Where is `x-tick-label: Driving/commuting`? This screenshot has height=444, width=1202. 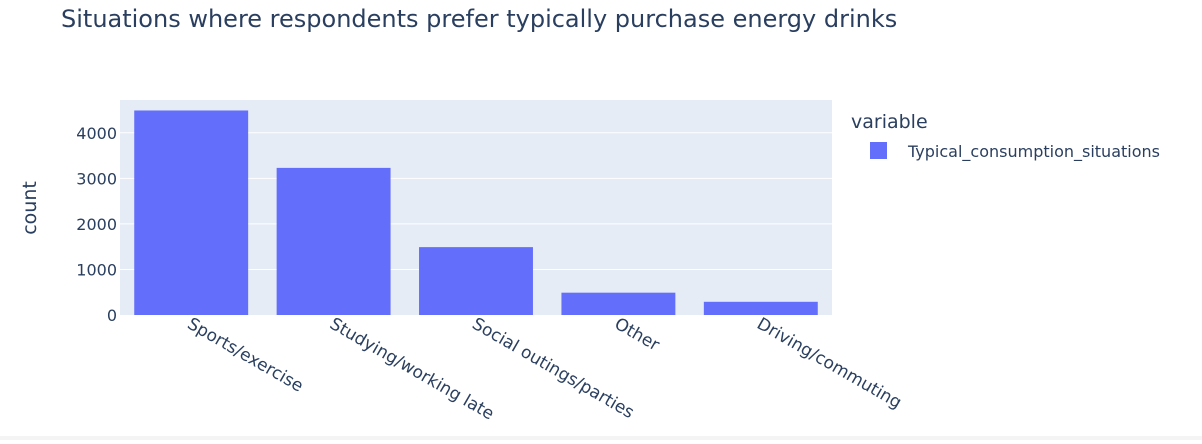
x-tick-label: Driving/commuting is located at coordinates (829, 363).